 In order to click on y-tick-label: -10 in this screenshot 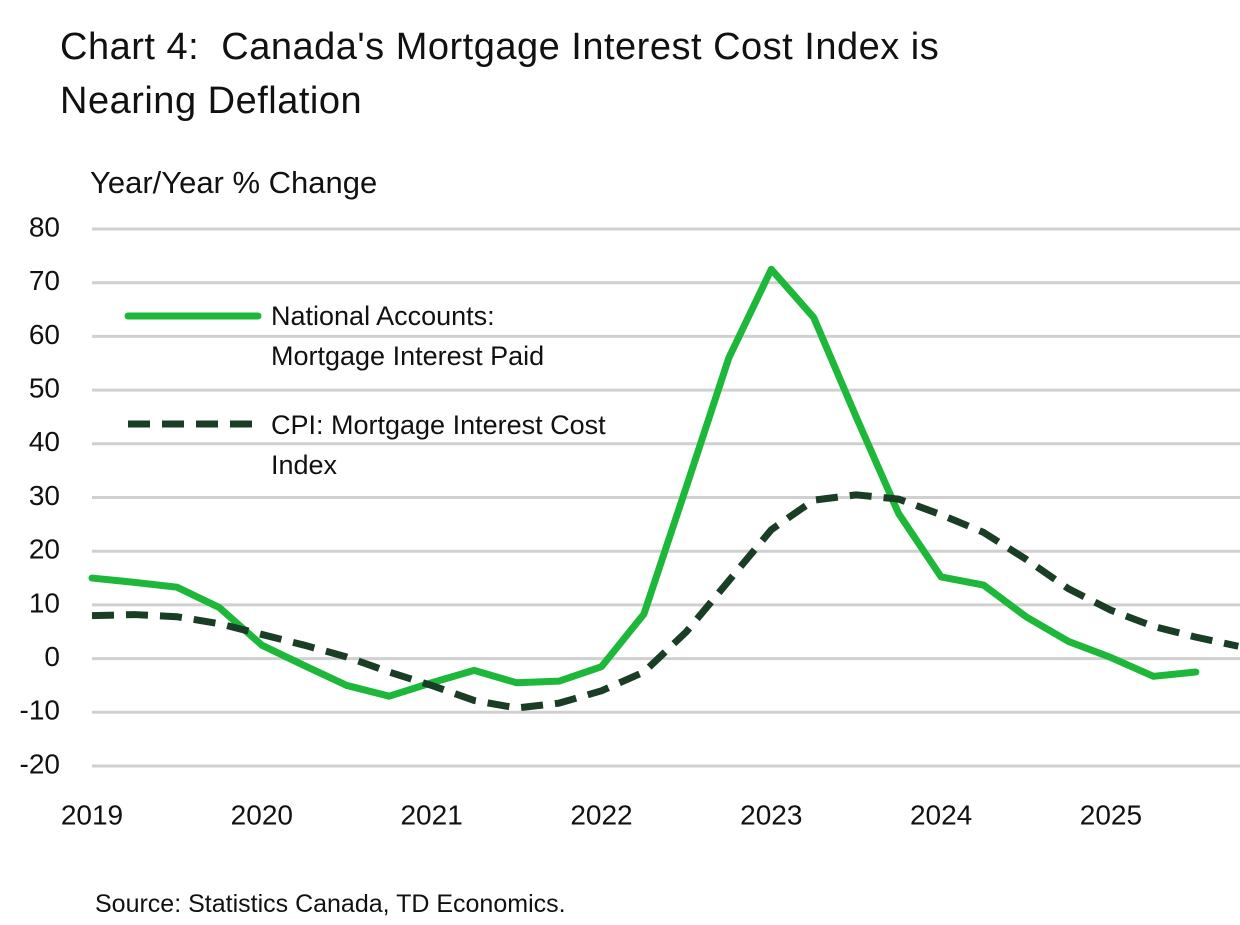, I will do `click(40, 710)`.